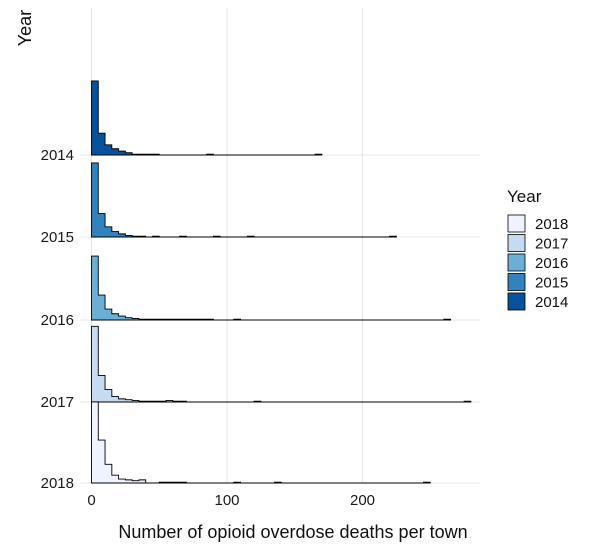 Image resolution: width=600 pixels, height=552 pixels. What do you see at coordinates (226, 500) in the screenshot?
I see `x-tick-label: 100` at bounding box center [226, 500].